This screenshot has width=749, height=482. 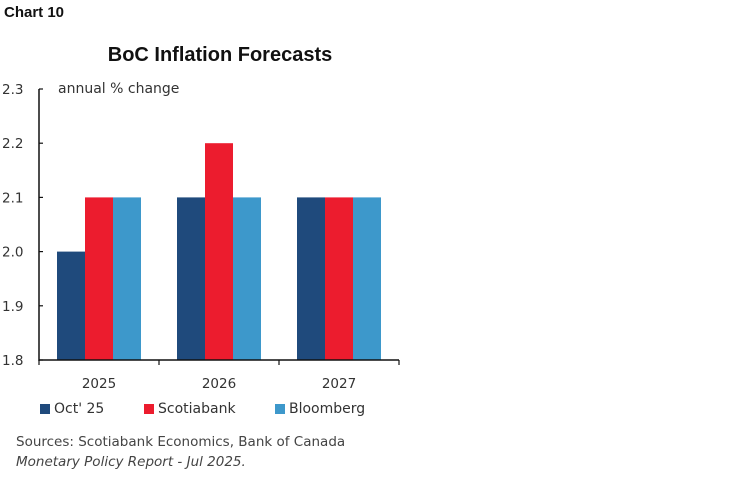 I want to click on legend-item: Oct' 25, so click(x=72, y=409).